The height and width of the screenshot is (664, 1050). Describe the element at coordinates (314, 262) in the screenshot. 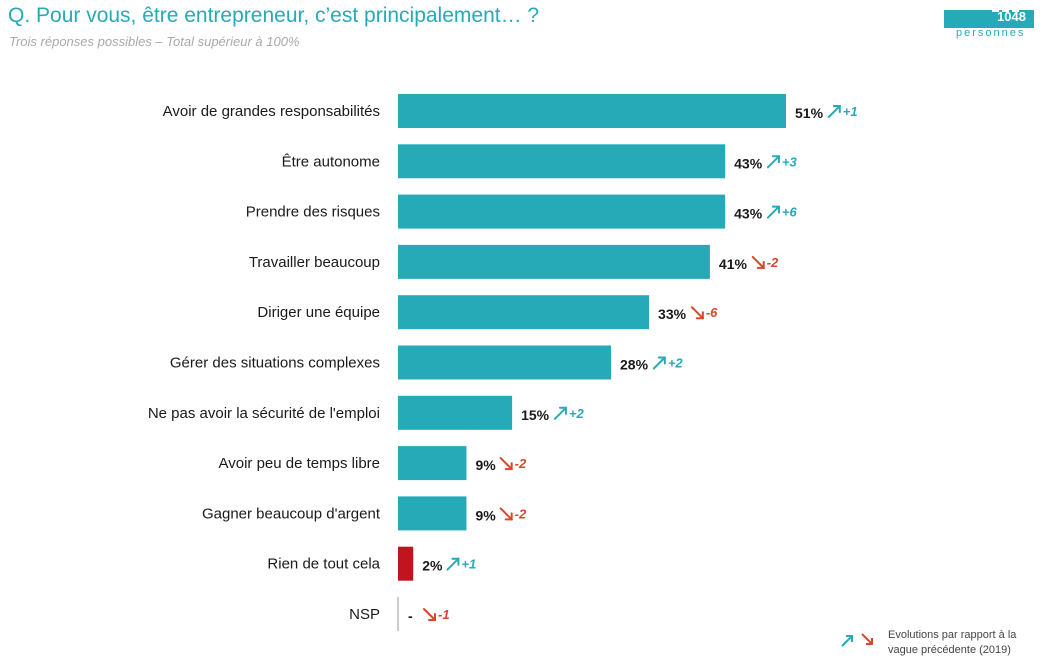

I see `category-label: Travailler beaucoup` at that location.